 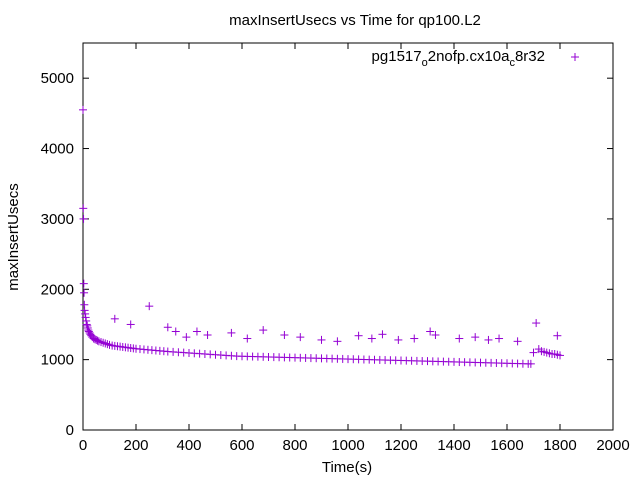 I want to click on legend-text-part: pg1517, so click(x=397, y=56).